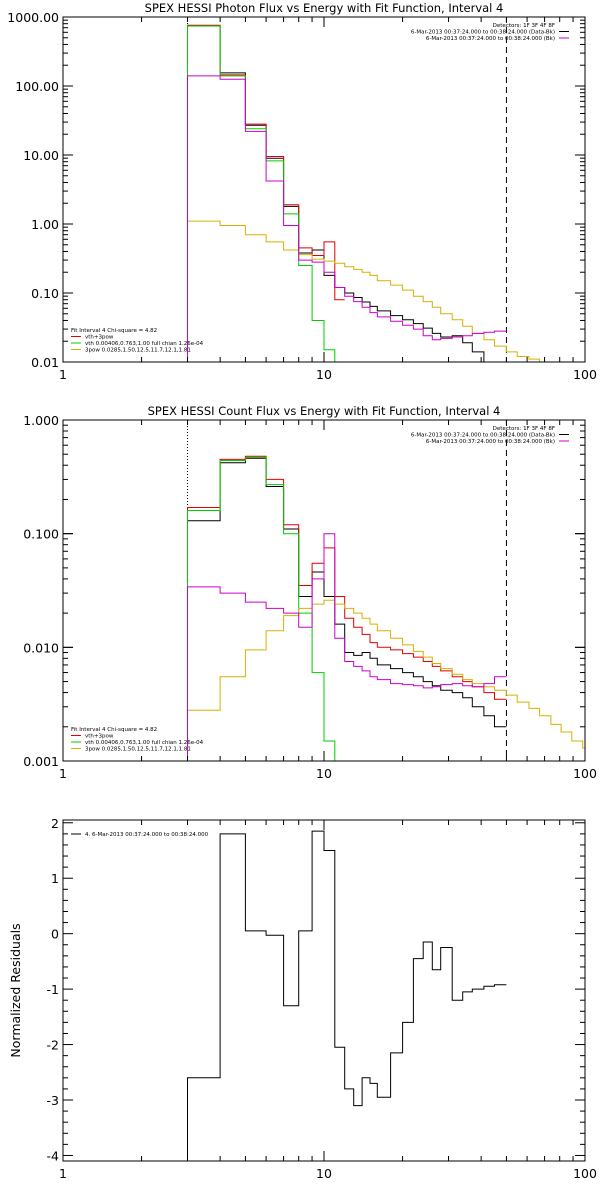 This screenshot has width=600, height=1200. I want to click on count-ytick-label: 1.000, so click(41, 420).